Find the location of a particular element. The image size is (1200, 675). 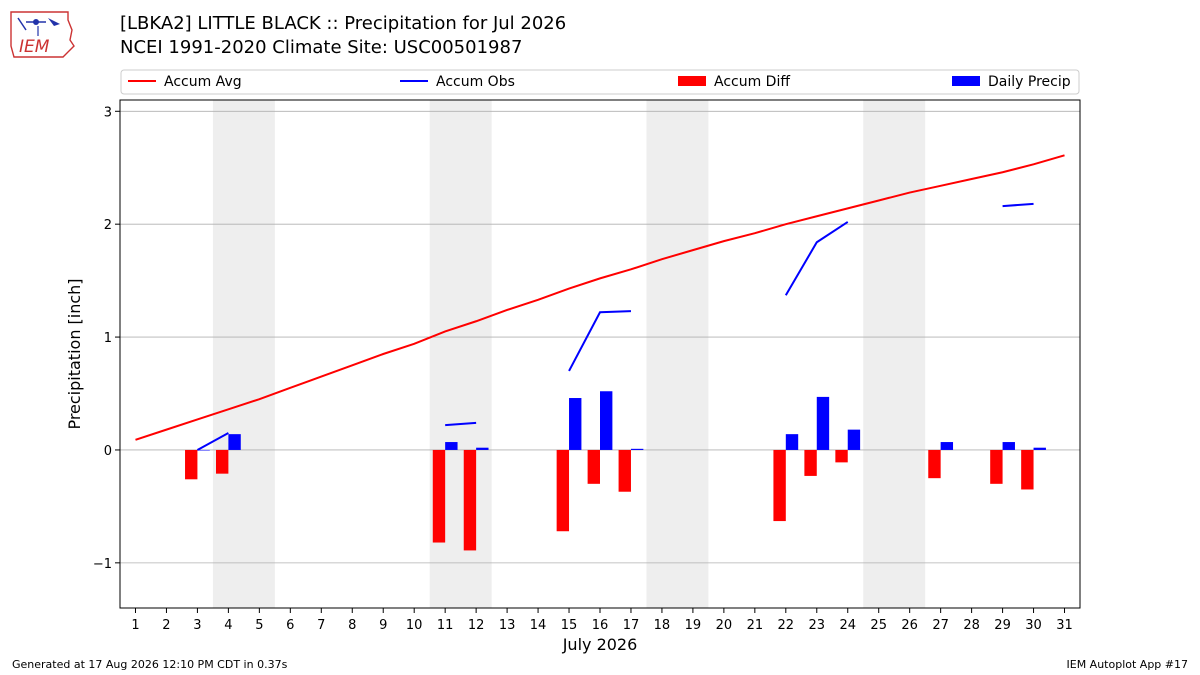

x-tick-label: 3 is located at coordinates (197, 625).